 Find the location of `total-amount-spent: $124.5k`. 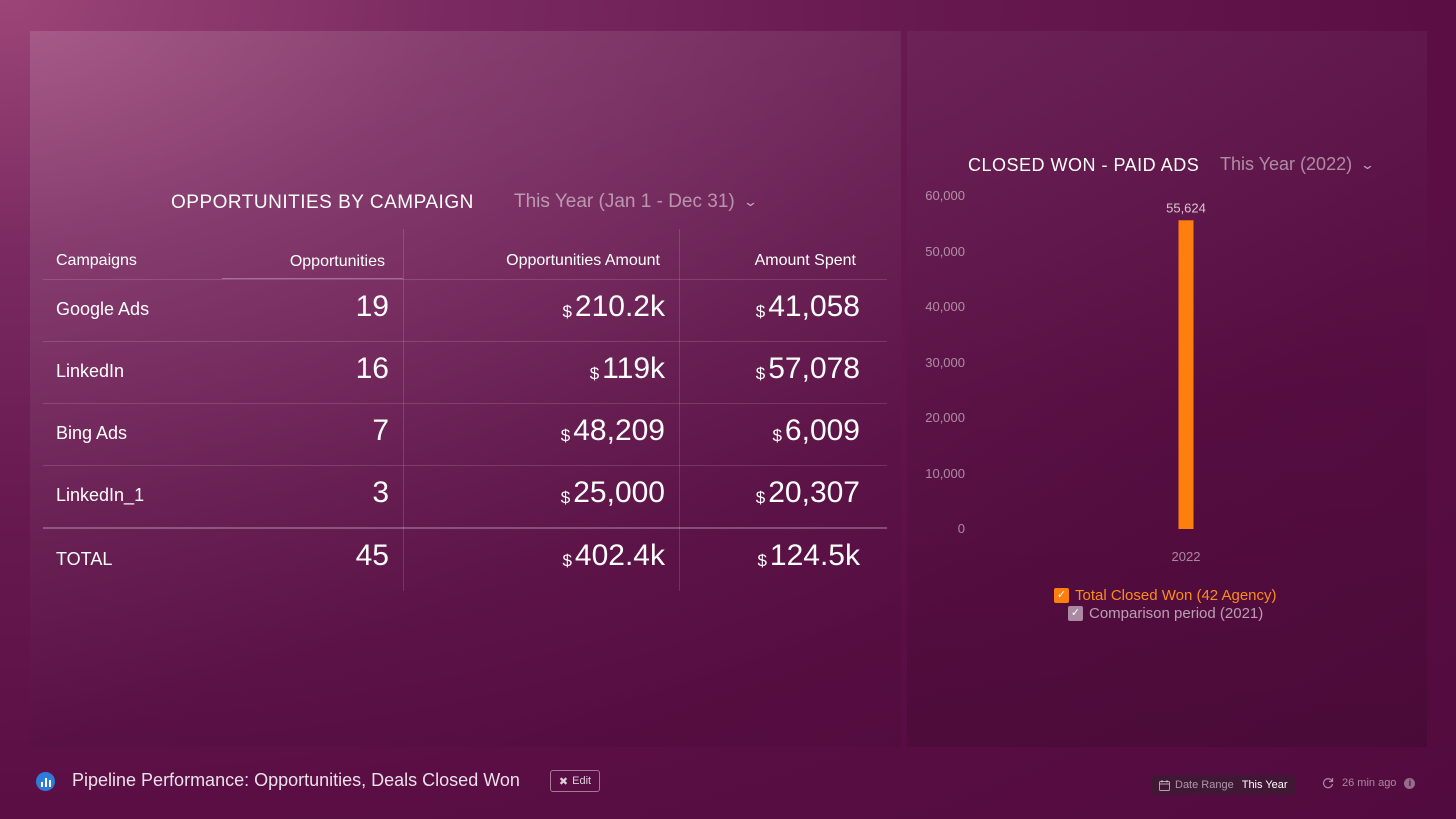

total-amount-spent: $124.5k is located at coordinates (808, 555).